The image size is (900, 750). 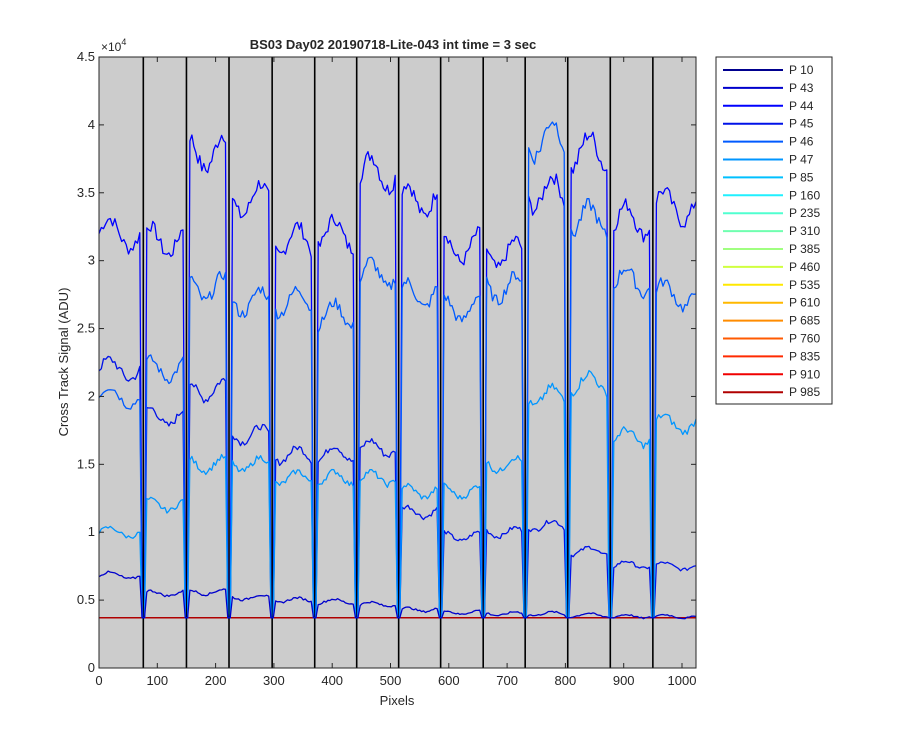 I want to click on legend-label-4: P 46, so click(x=801, y=142).